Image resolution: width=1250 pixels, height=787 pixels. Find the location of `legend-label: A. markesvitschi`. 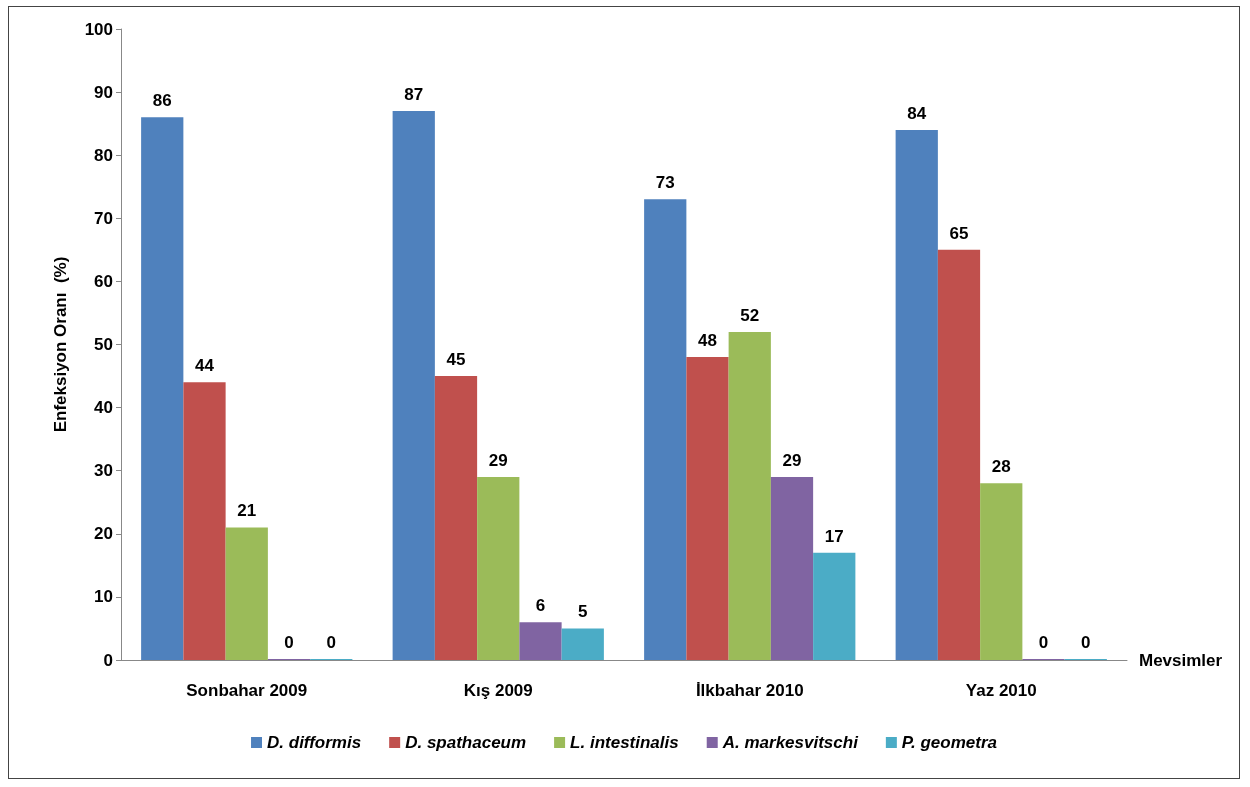

legend-label: A. markesvitschi is located at coordinates (790, 742).